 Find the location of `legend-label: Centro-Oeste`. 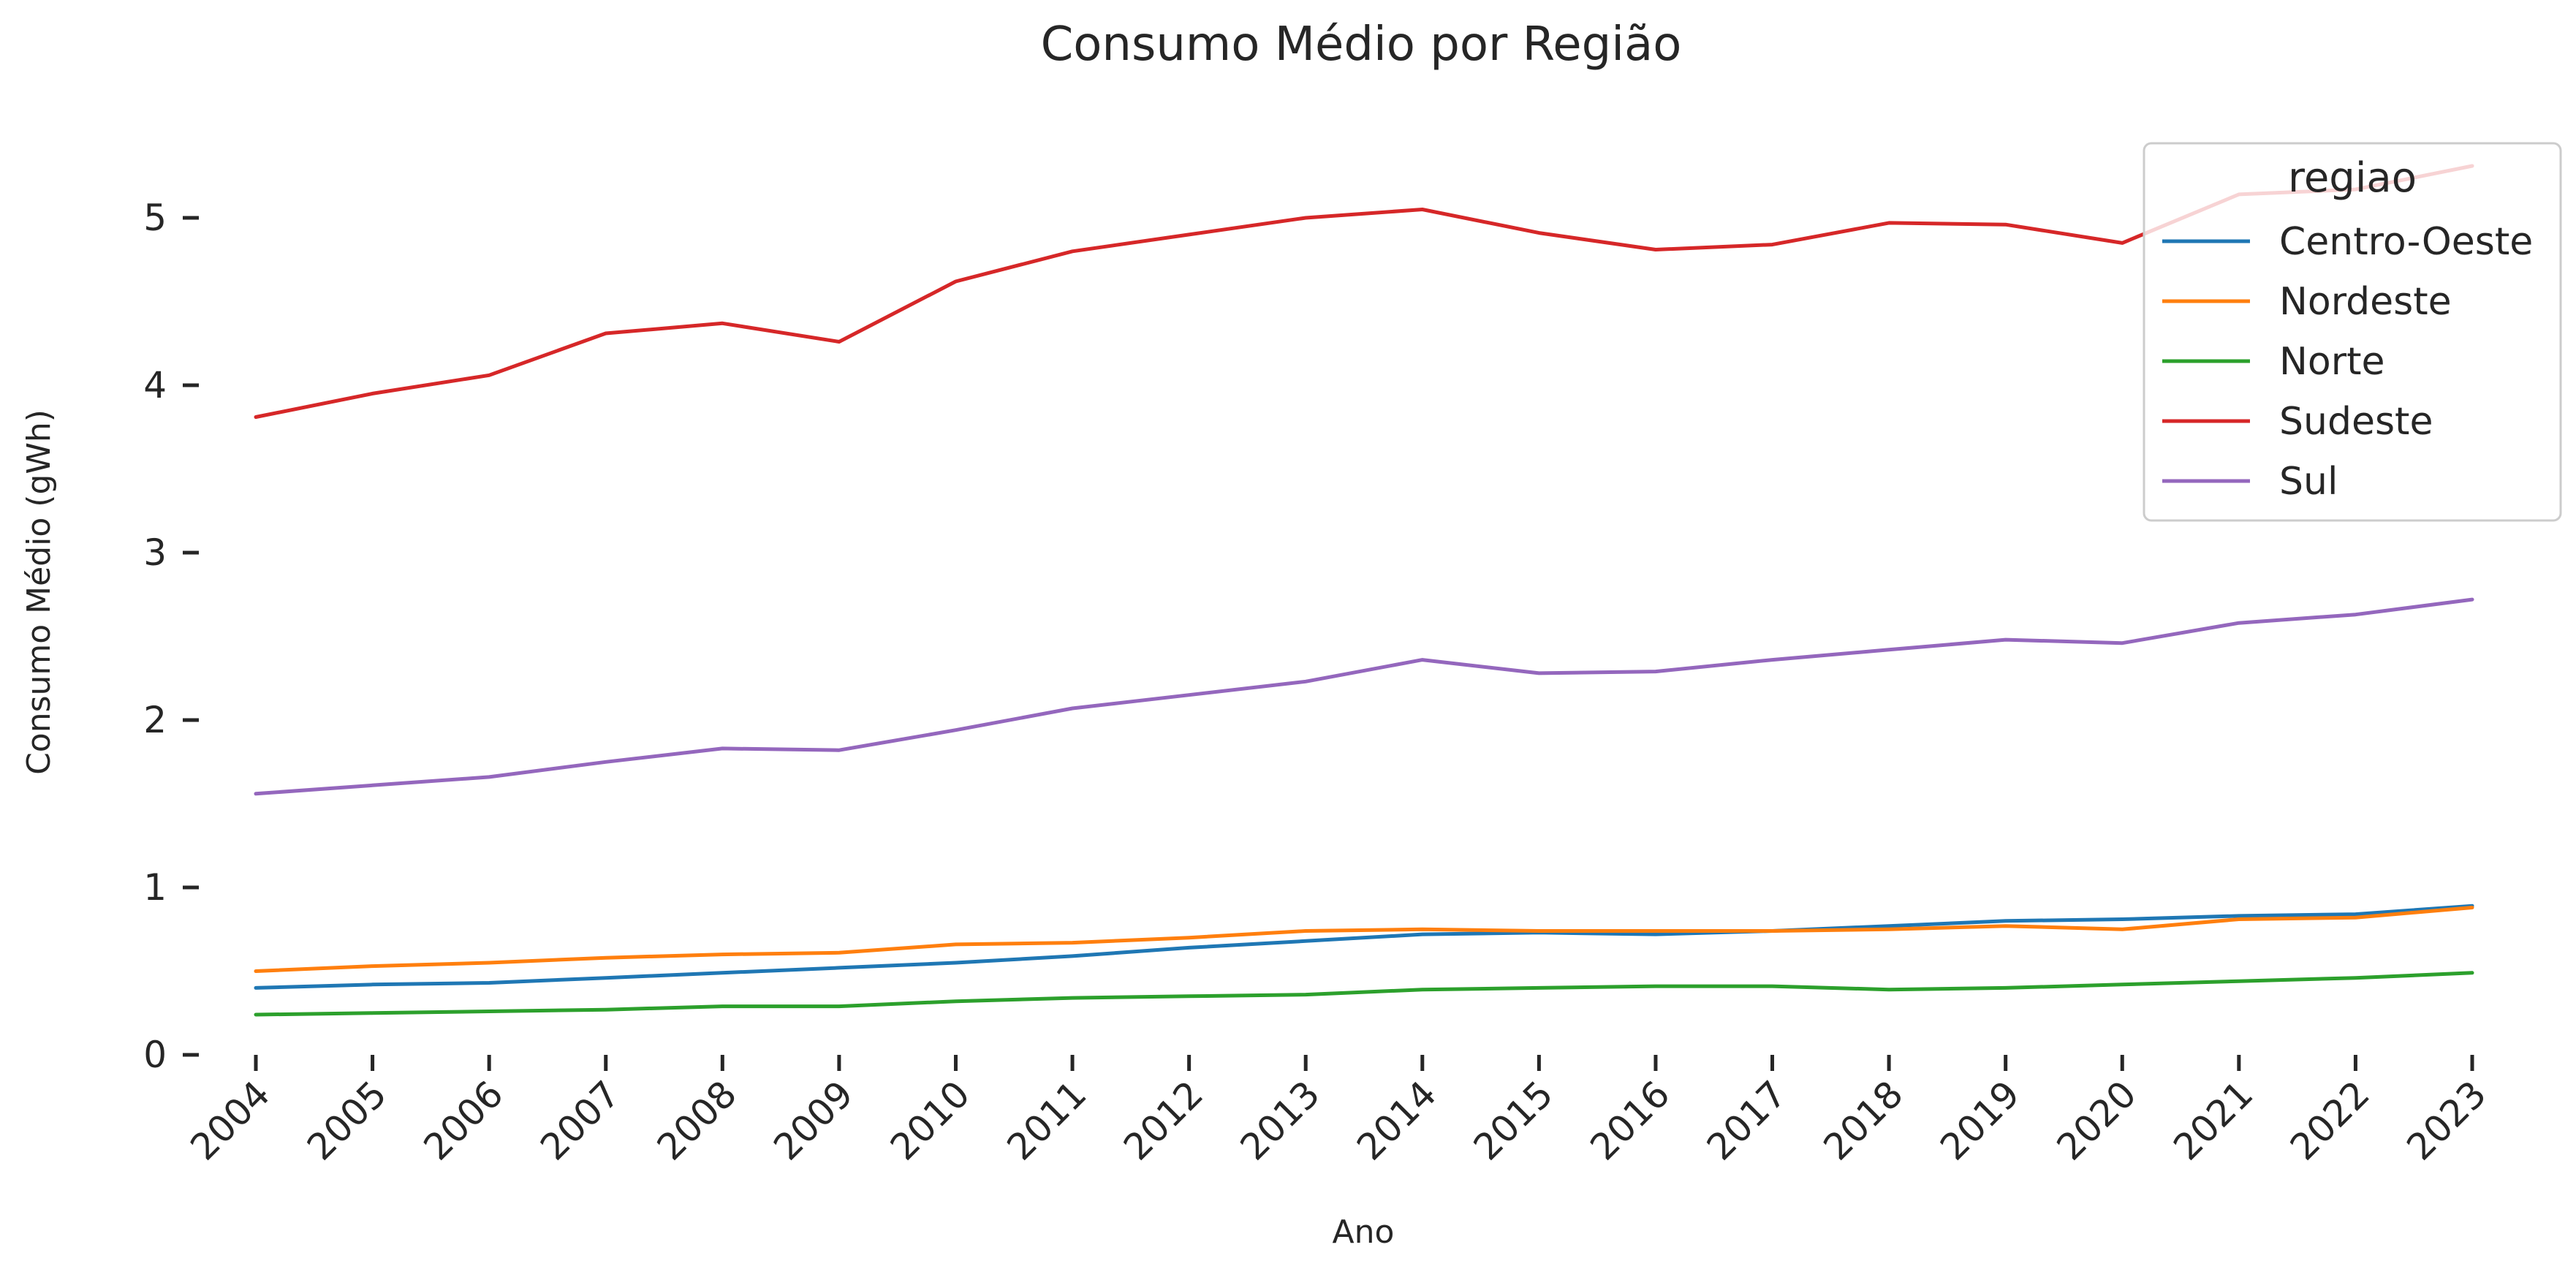

legend-label: Centro-Oeste is located at coordinates (2406, 242).